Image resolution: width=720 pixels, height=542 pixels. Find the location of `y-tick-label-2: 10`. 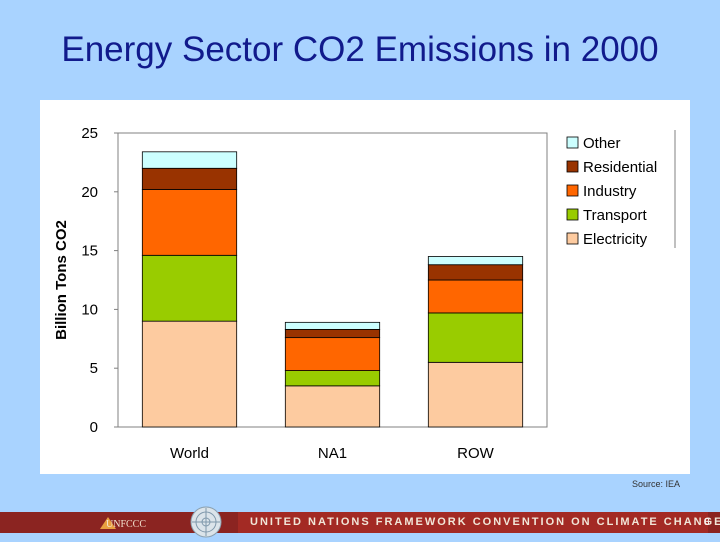

y-tick-label-2: 10 is located at coordinates (89, 309).